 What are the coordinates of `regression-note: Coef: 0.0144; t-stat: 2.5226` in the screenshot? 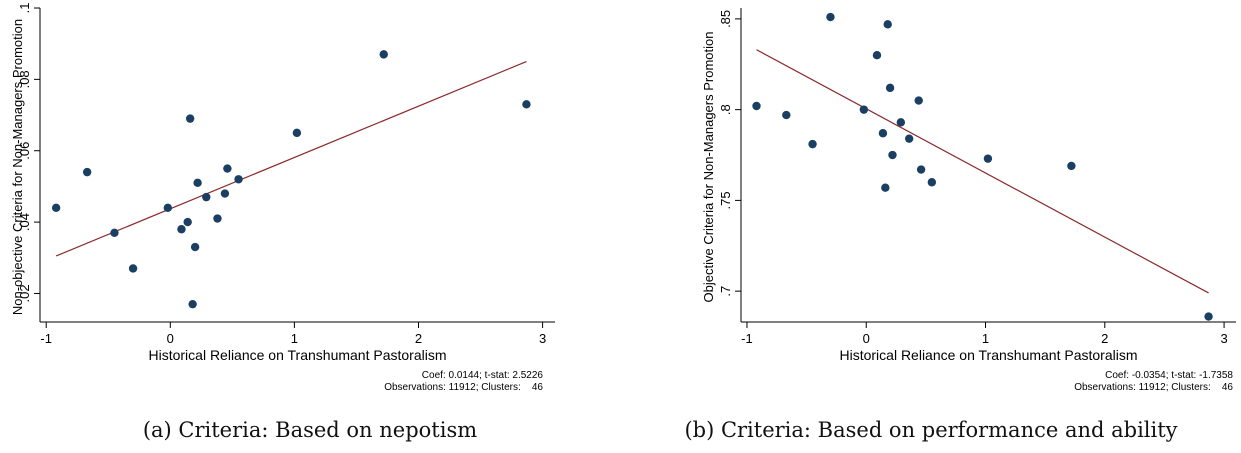 It's located at (483, 375).